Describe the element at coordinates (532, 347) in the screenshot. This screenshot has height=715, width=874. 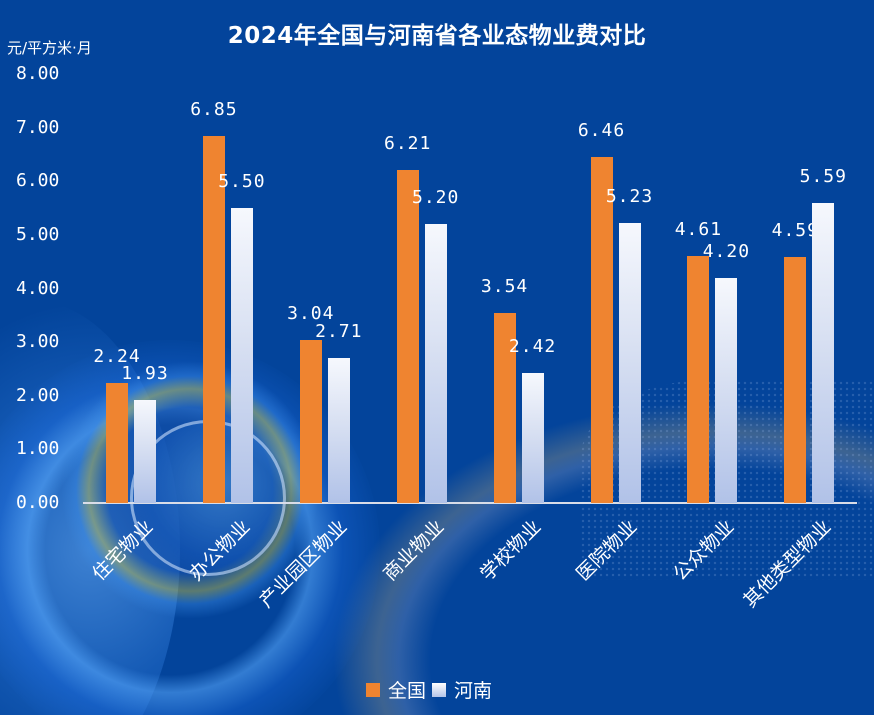
I see `data-label: 2.42` at that location.